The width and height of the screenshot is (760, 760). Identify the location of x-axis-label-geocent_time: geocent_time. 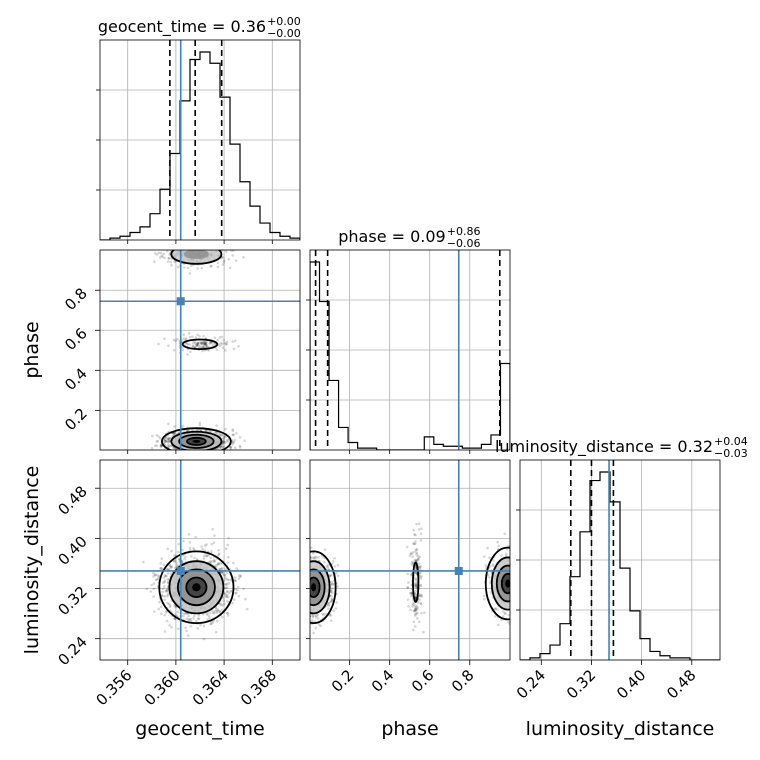
(199, 729).